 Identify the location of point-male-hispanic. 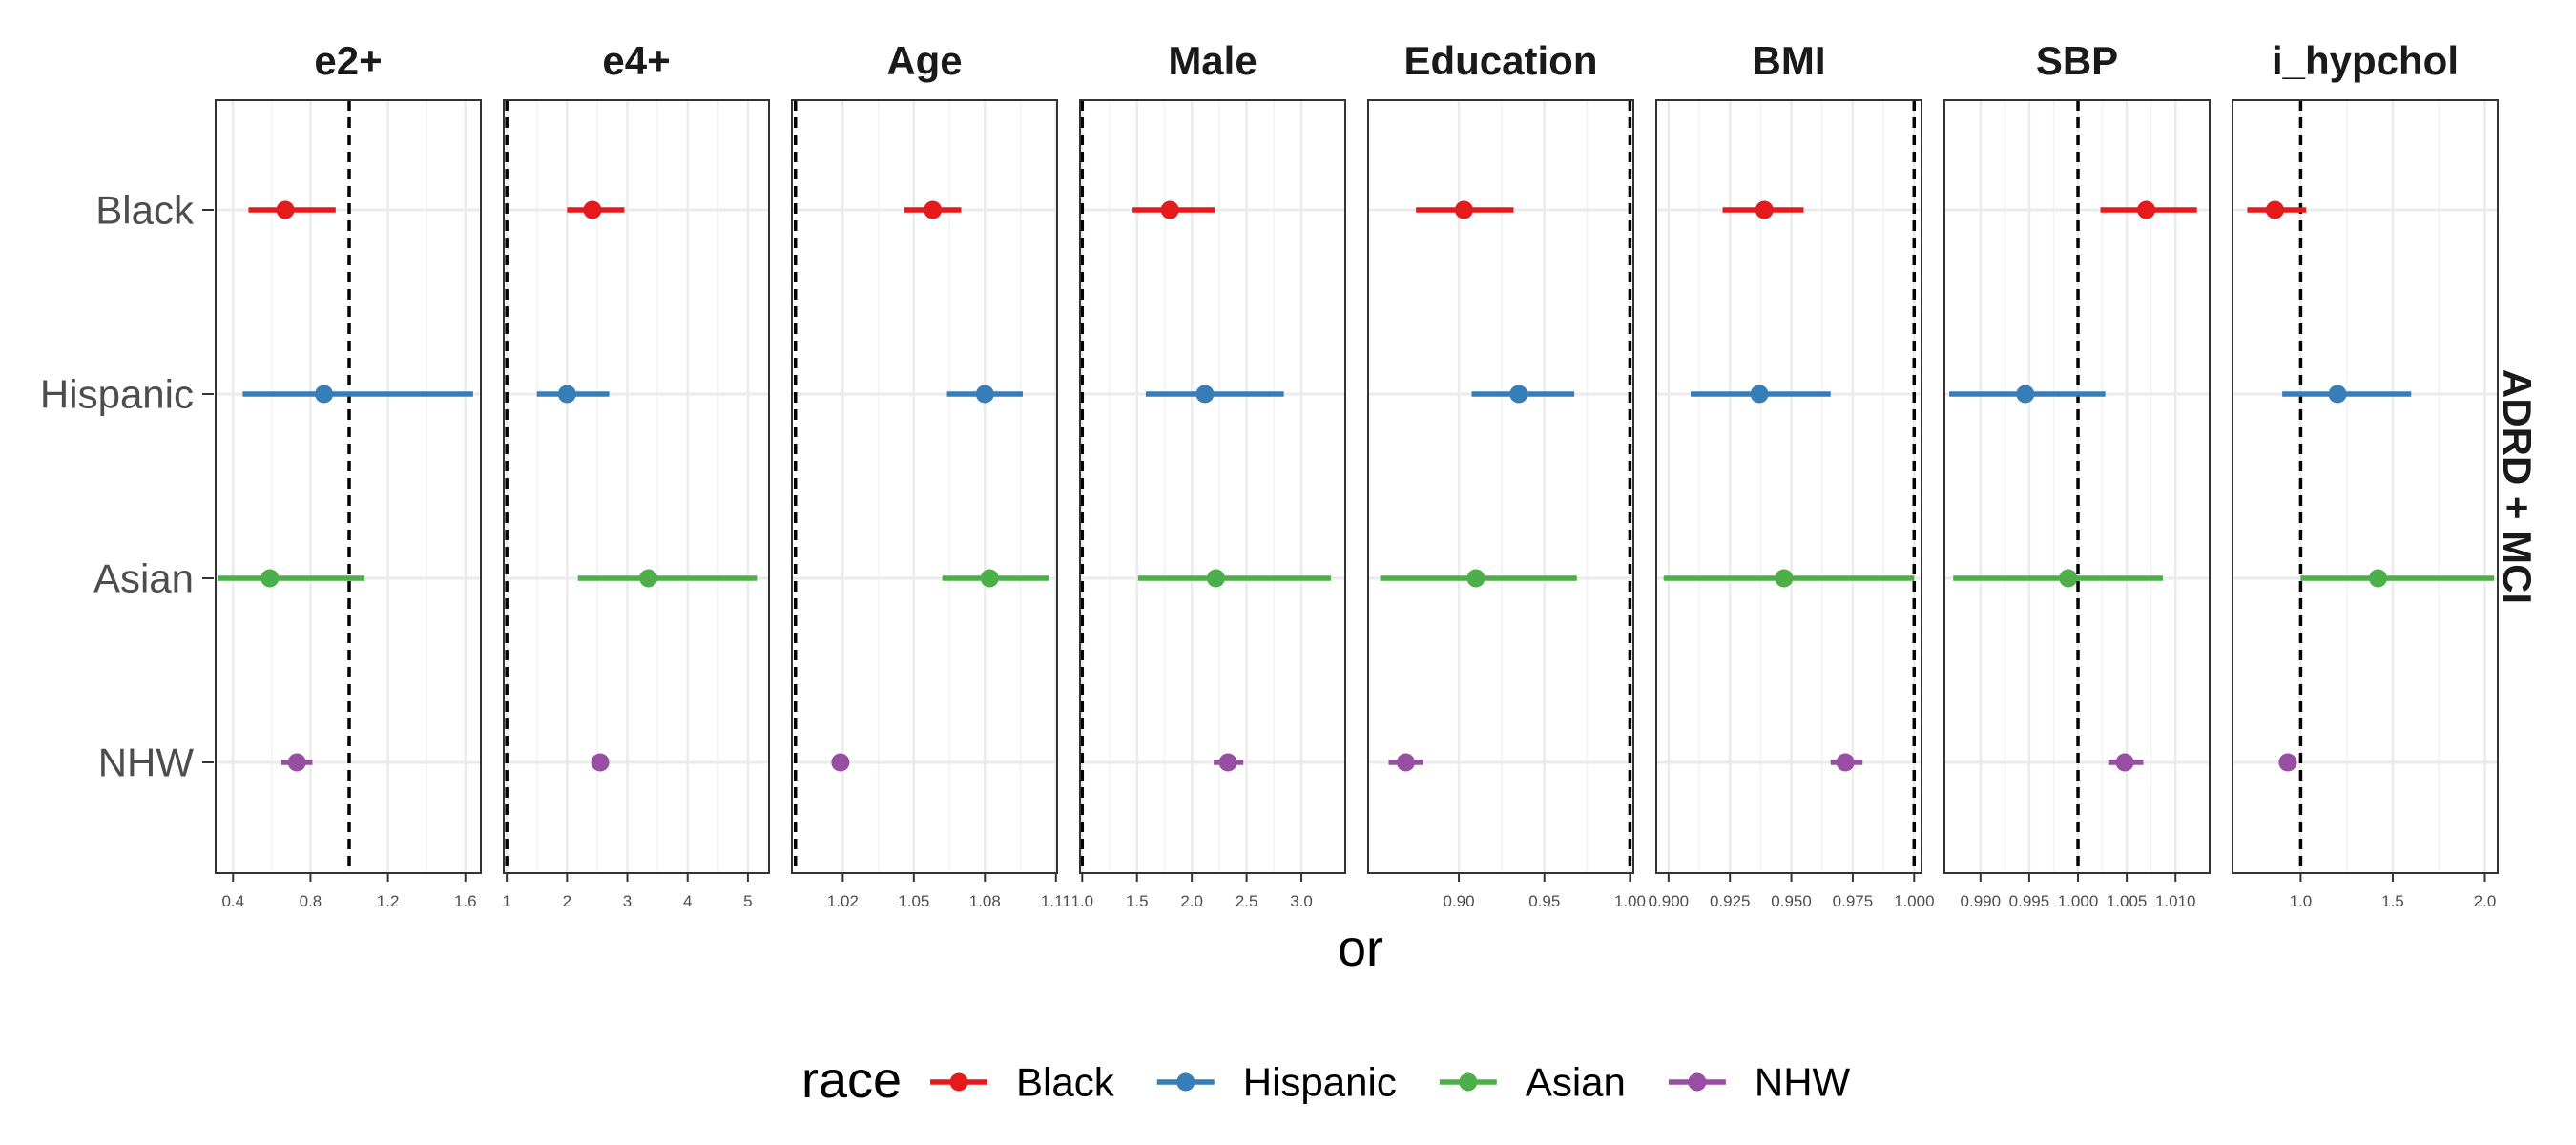
(1205, 394).